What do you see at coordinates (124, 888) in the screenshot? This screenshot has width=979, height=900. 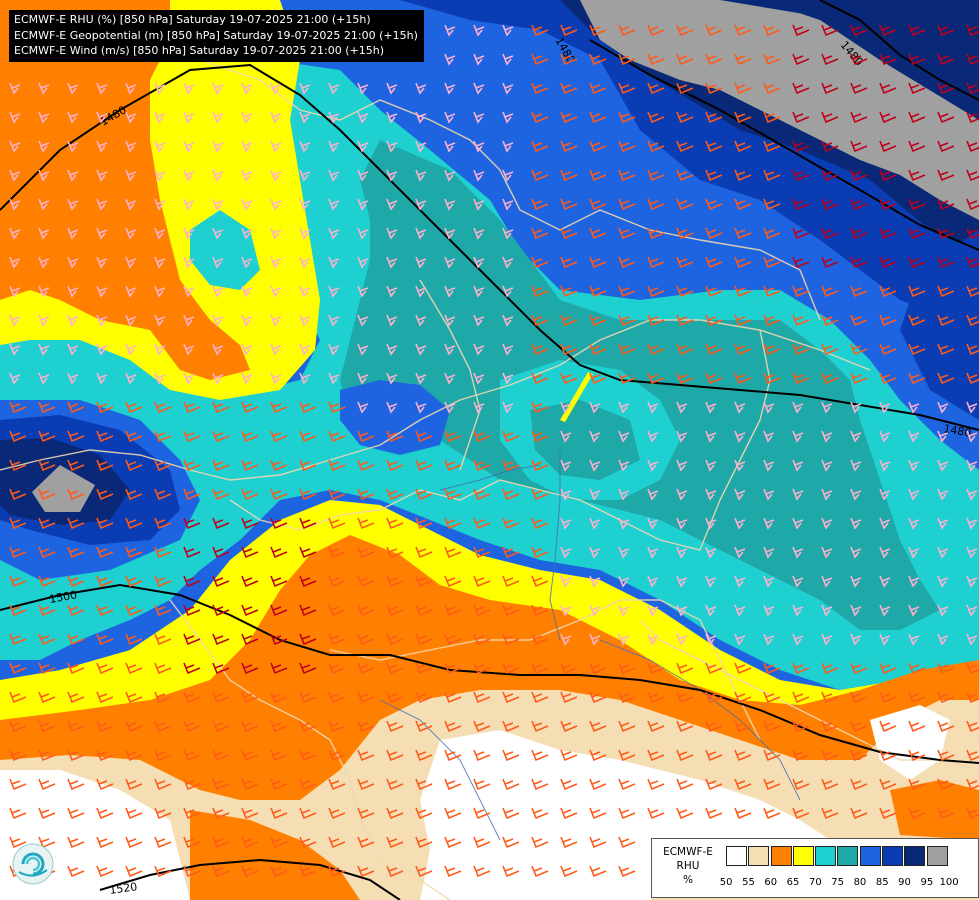 I see `contour-label: 1520` at bounding box center [124, 888].